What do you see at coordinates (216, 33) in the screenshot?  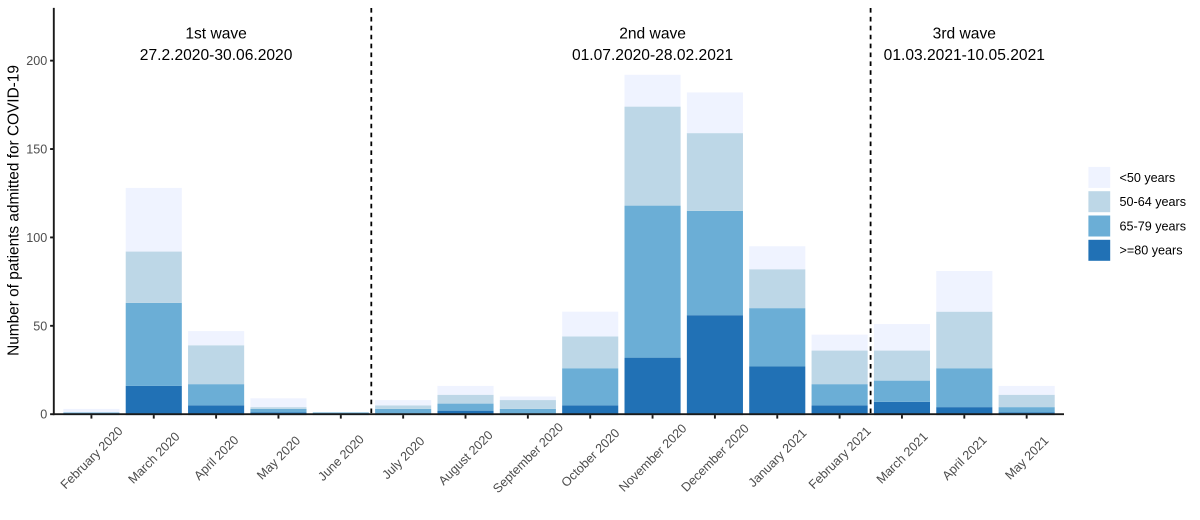 I see `svg-text: 1st wave` at bounding box center [216, 33].